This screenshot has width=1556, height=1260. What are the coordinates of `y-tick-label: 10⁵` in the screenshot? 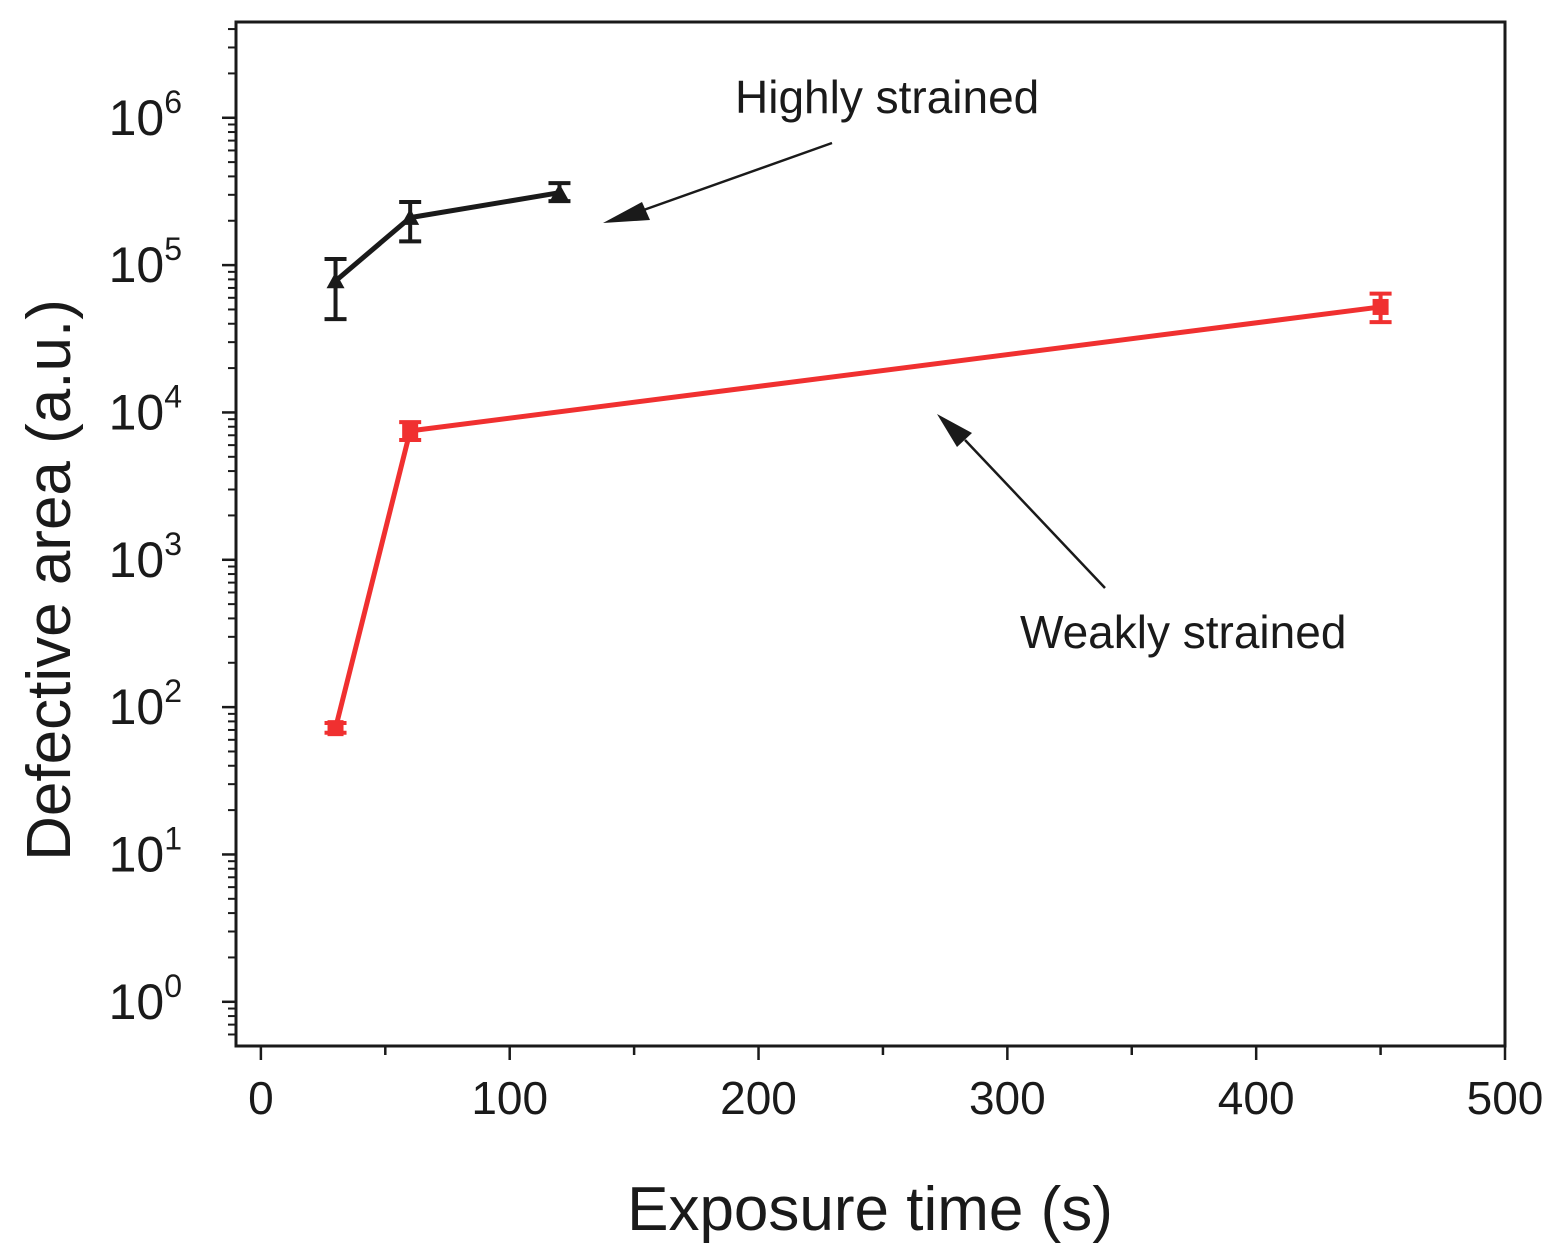 It's located at (145, 262).